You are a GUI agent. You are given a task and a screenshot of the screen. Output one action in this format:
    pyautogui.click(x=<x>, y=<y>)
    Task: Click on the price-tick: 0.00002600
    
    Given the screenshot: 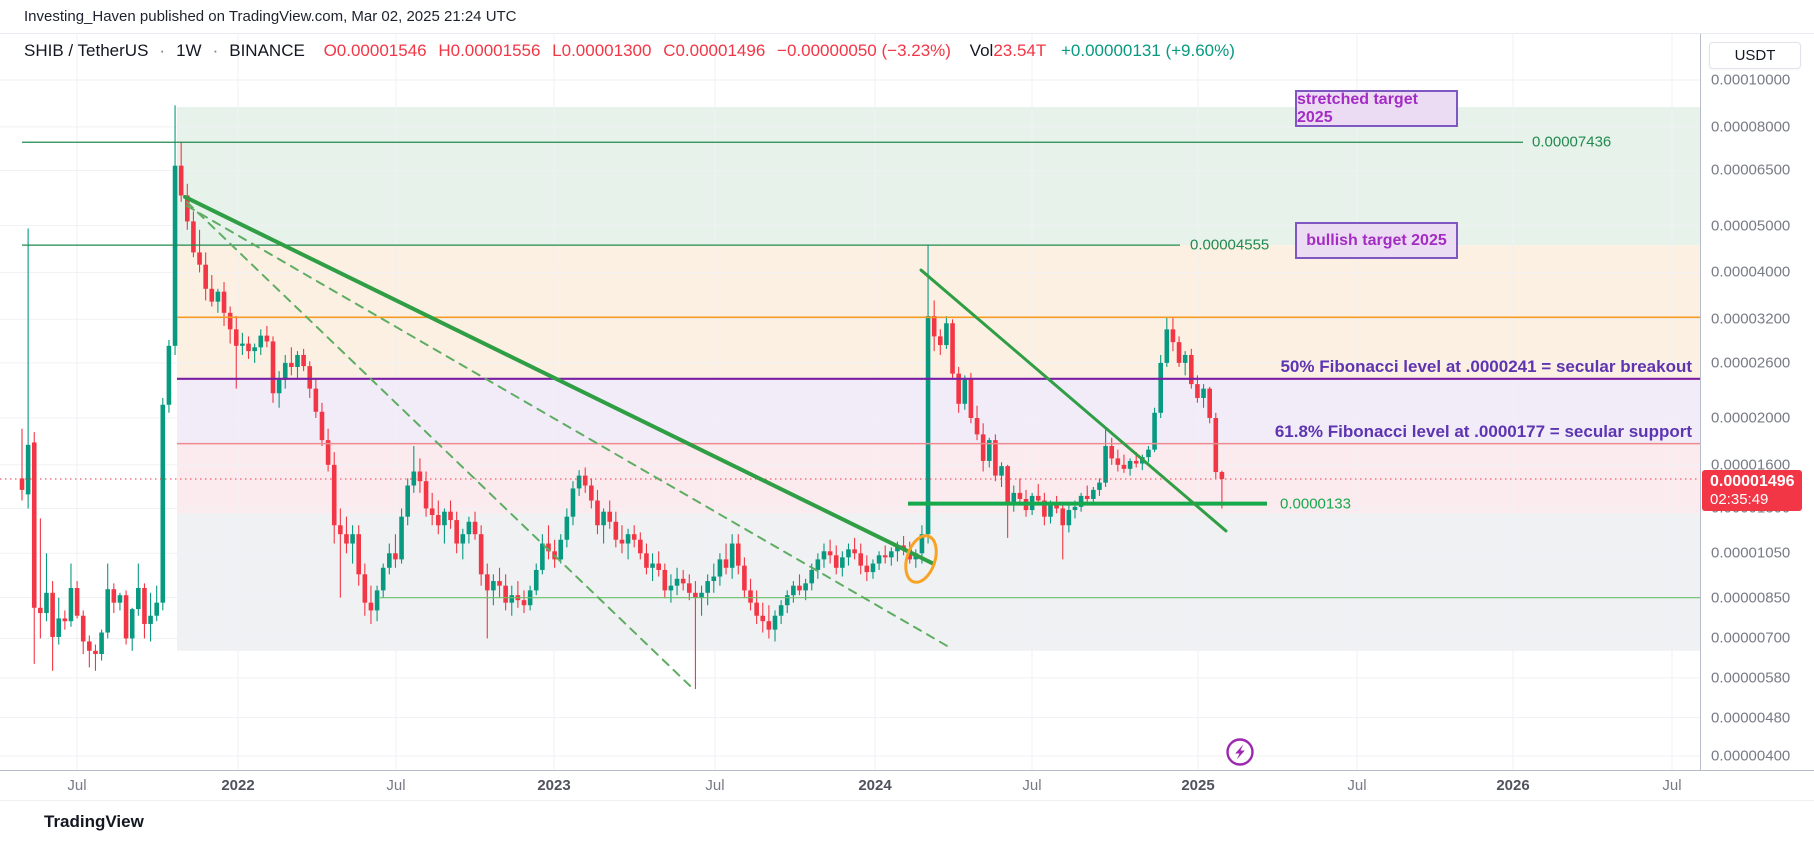 What is the action you would take?
    pyautogui.click(x=1751, y=363)
    